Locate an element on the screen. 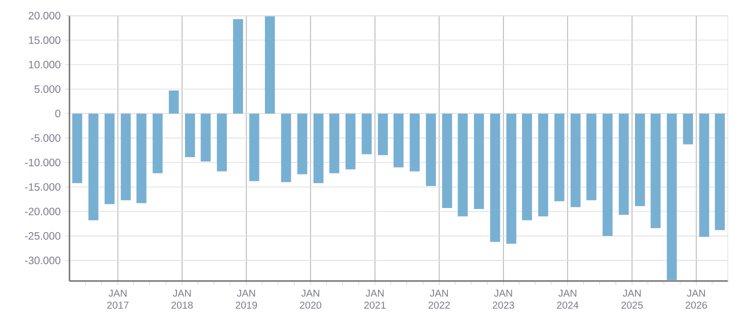 This screenshot has width=751, height=313. y-tick-label: -20.000 is located at coordinates (42, 212).